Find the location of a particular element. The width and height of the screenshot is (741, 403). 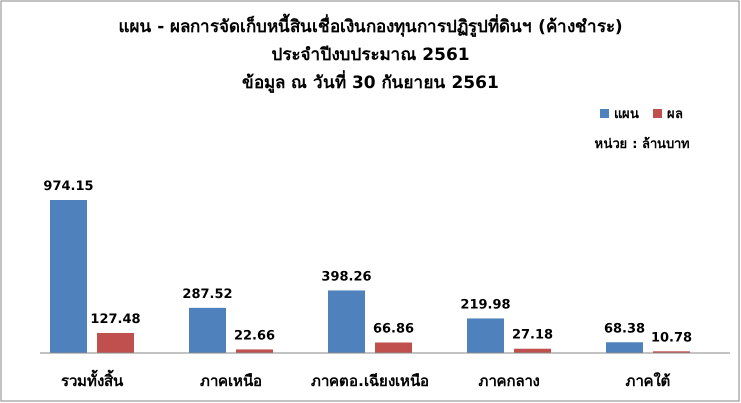

legend-label: แผน is located at coordinates (626, 114).